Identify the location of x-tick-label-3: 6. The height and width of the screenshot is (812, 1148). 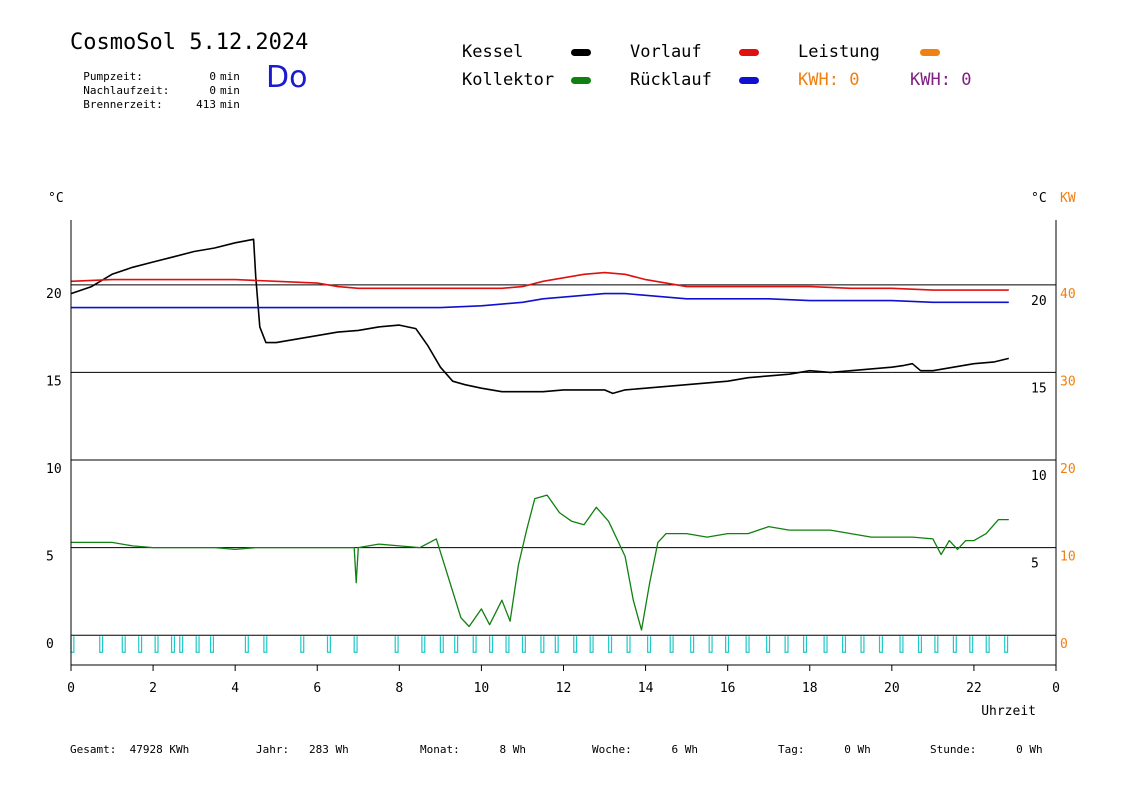
(317, 688).